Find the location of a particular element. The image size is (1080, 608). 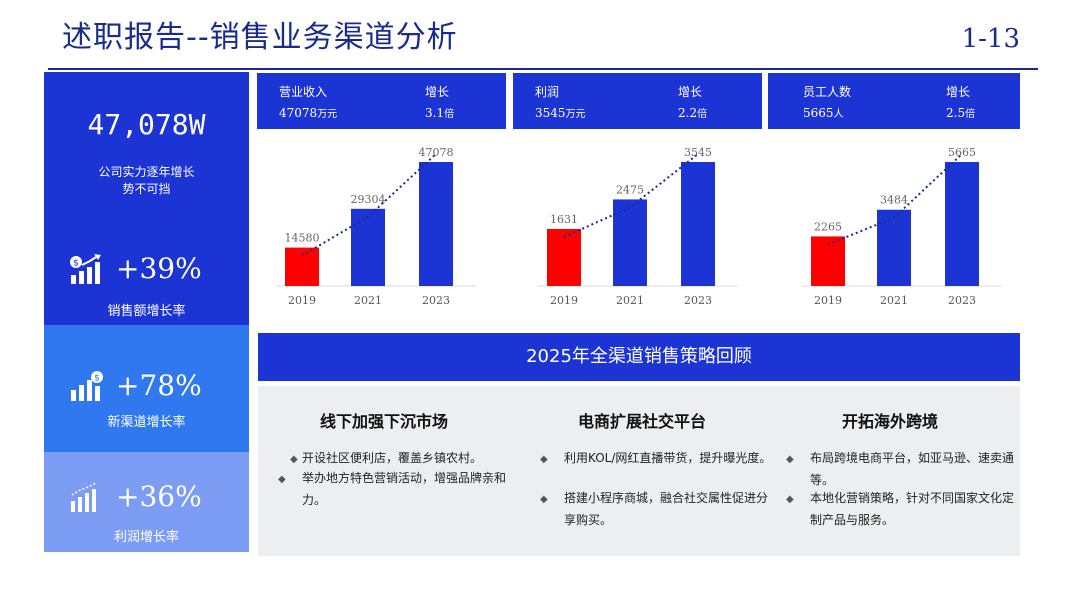

profit-growth-label: 增长 is located at coordinates (690, 92).